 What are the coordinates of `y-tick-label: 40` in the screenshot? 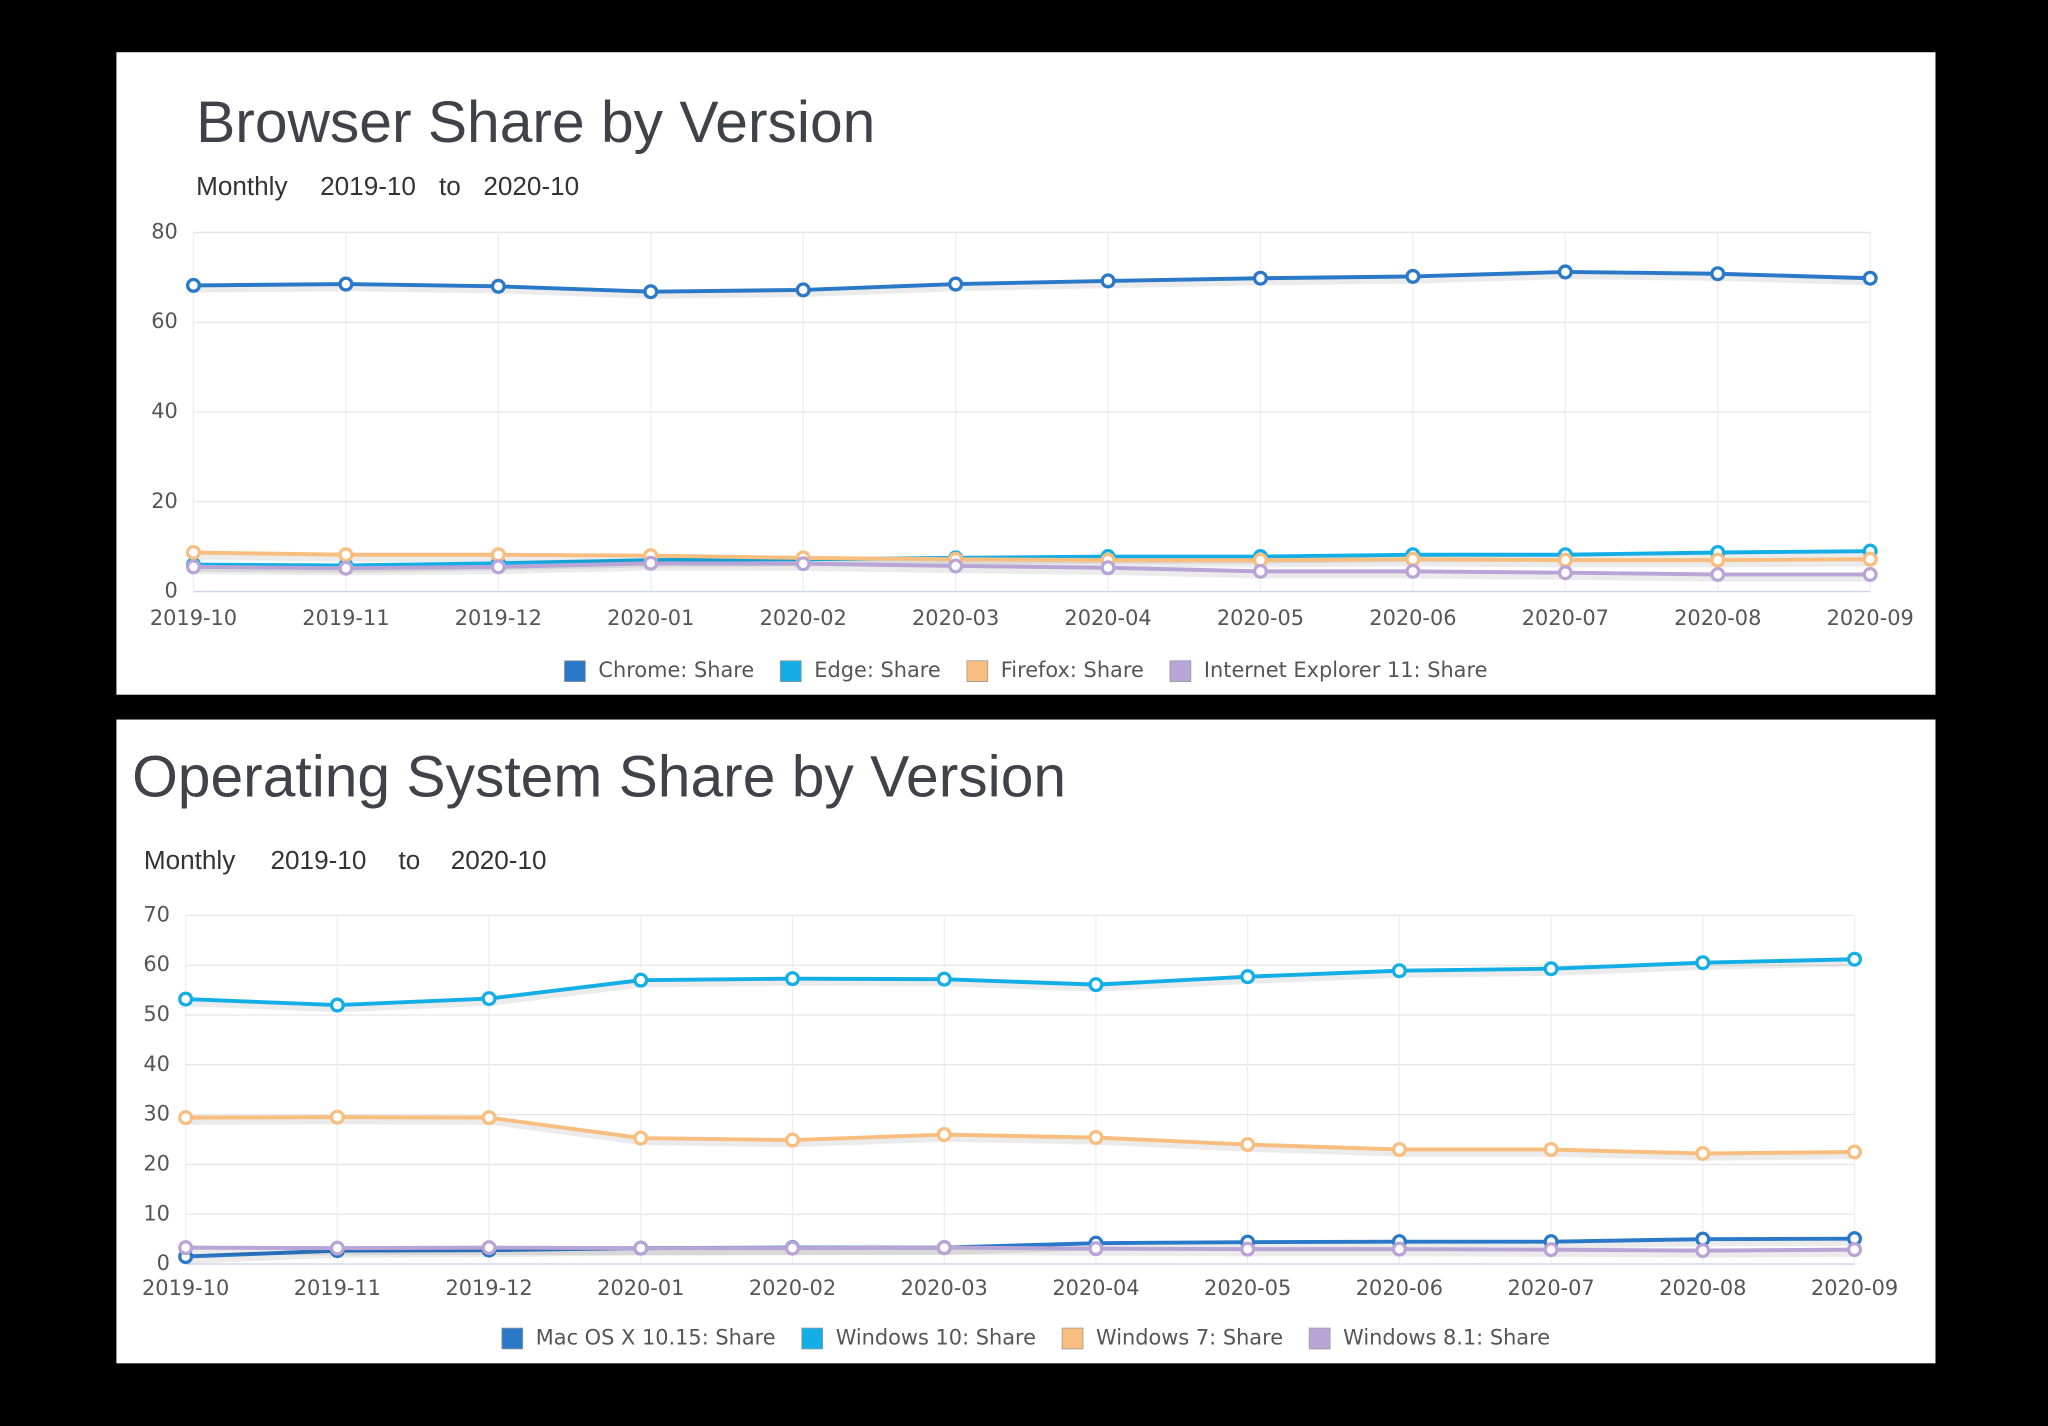 It's located at (156, 1064).